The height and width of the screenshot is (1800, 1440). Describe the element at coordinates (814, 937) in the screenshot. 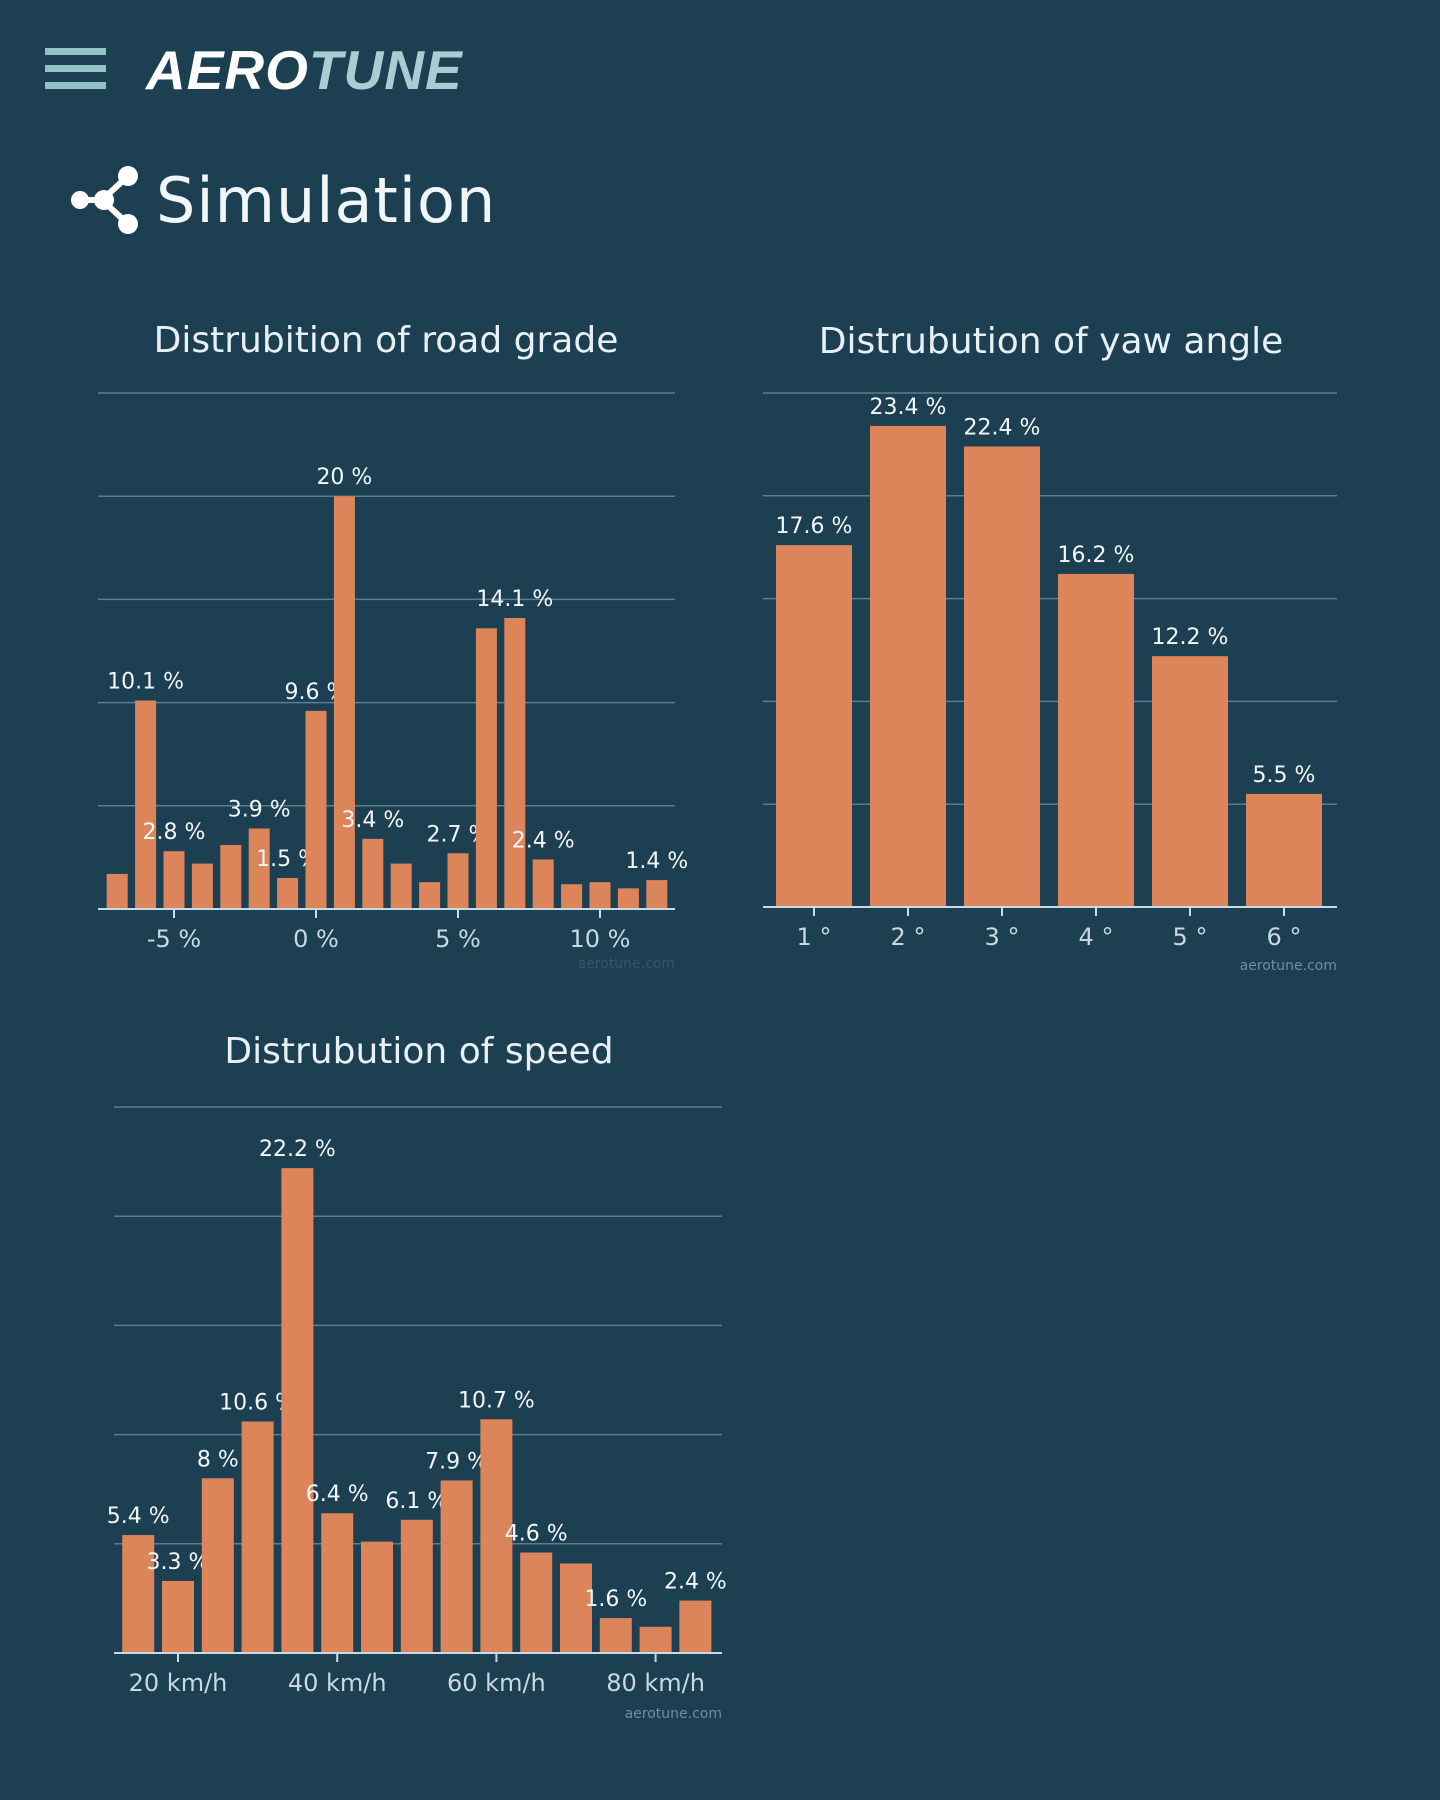

I see `x-tick-label: 1 °` at that location.